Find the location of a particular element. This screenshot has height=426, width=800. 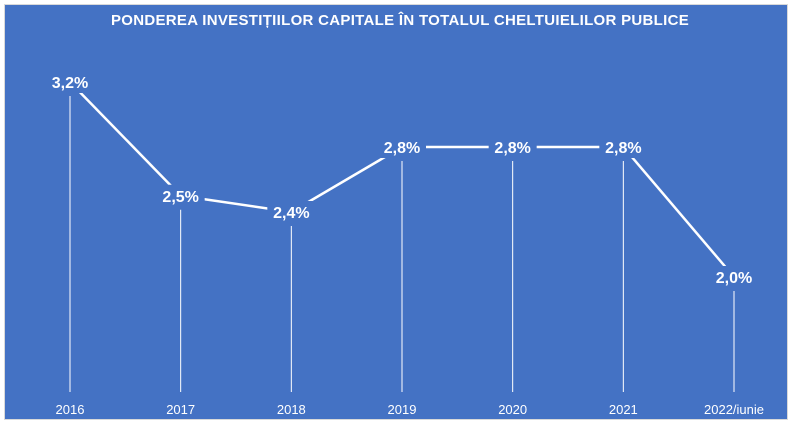

x-tick-label: 2017 is located at coordinates (180, 409).